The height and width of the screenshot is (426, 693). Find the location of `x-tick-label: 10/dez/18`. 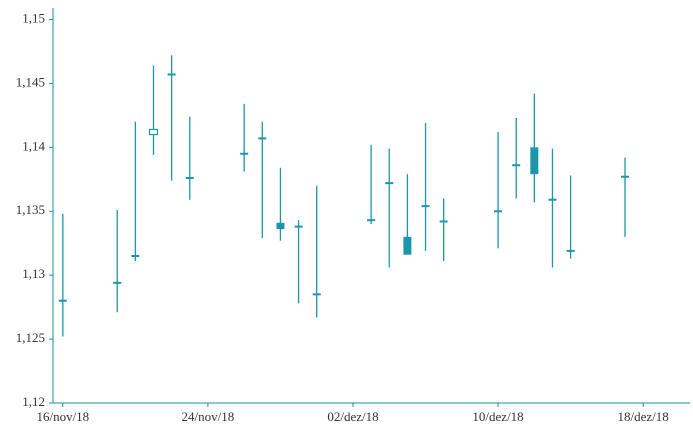

x-tick-label: 10/dez/18 is located at coordinates (497, 416).